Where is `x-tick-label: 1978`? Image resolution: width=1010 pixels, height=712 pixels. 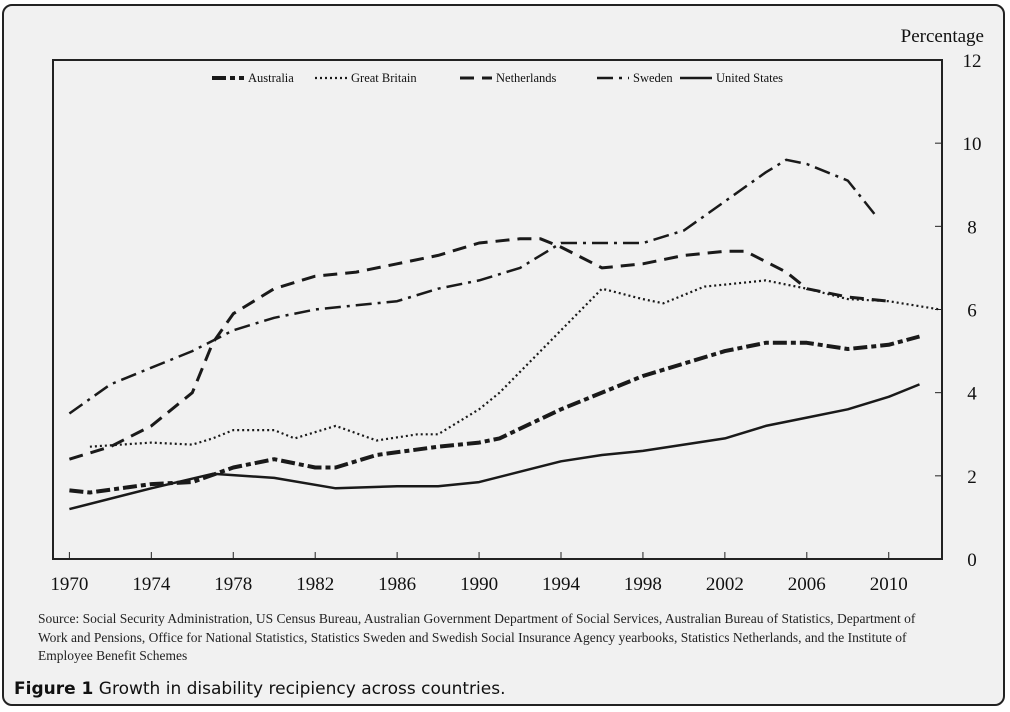
x-tick-label: 1978 is located at coordinates (233, 584).